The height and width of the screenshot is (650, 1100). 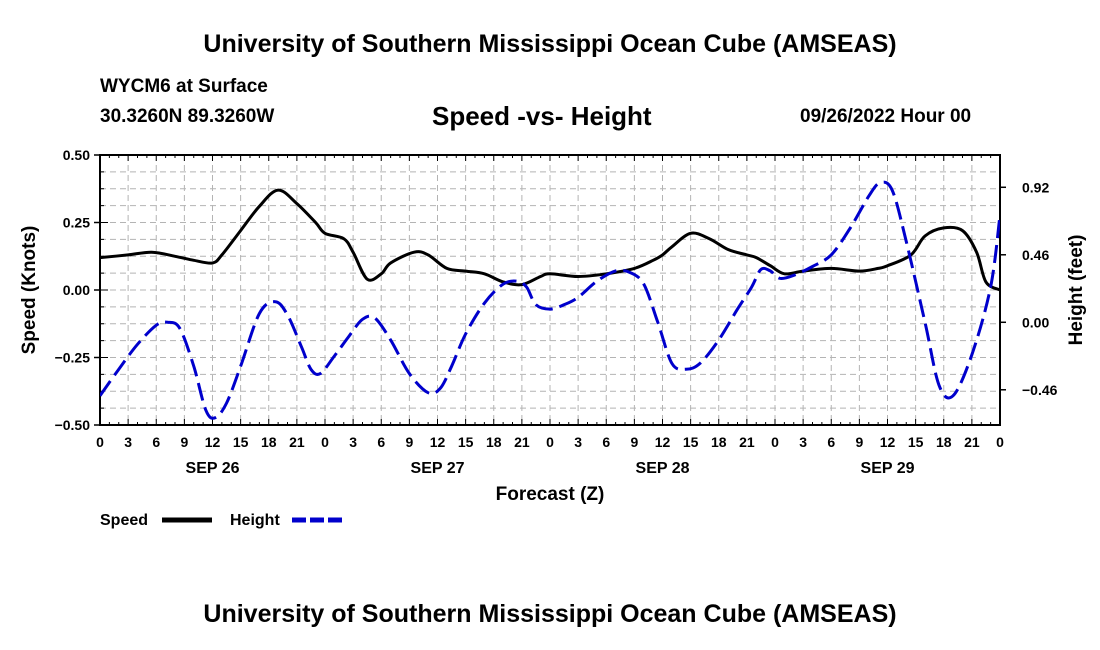 I want to click on date-label: SEP 26, so click(x=213, y=468).